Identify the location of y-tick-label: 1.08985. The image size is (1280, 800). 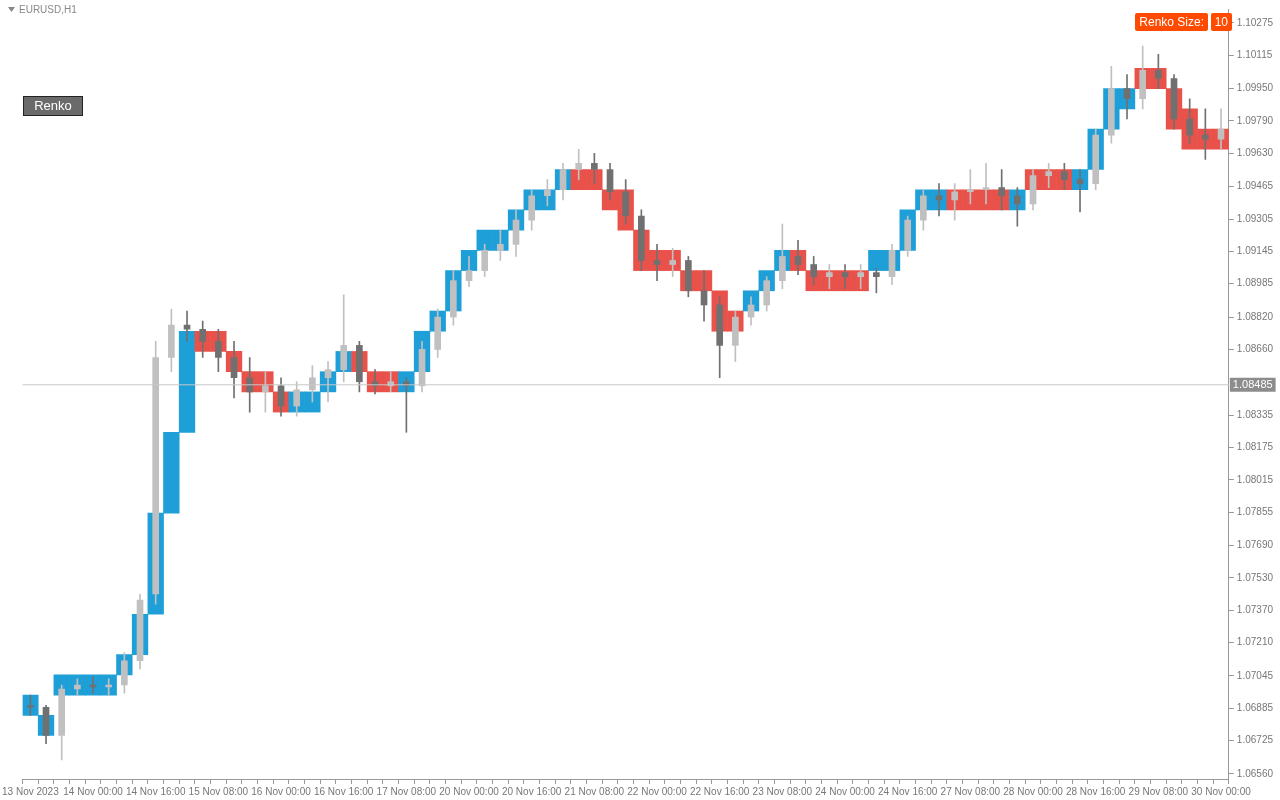
(1255, 283).